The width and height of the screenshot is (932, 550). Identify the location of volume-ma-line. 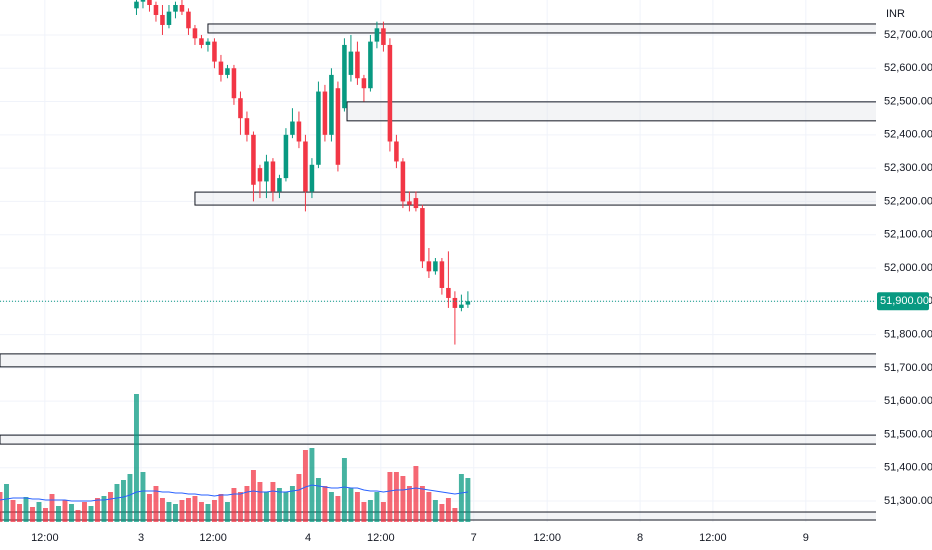
(234, 493).